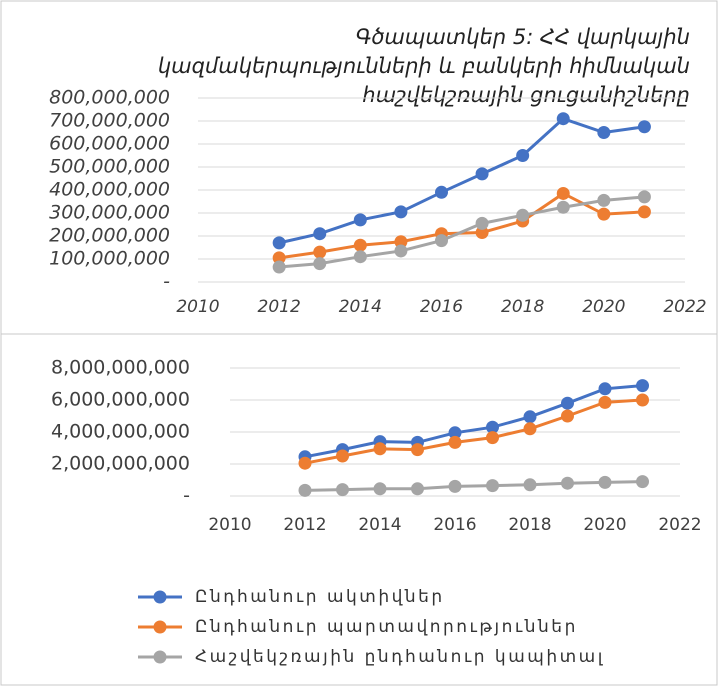 The image size is (718, 686). I want to click on y-tick-label: 400,000,000, so click(109, 190).